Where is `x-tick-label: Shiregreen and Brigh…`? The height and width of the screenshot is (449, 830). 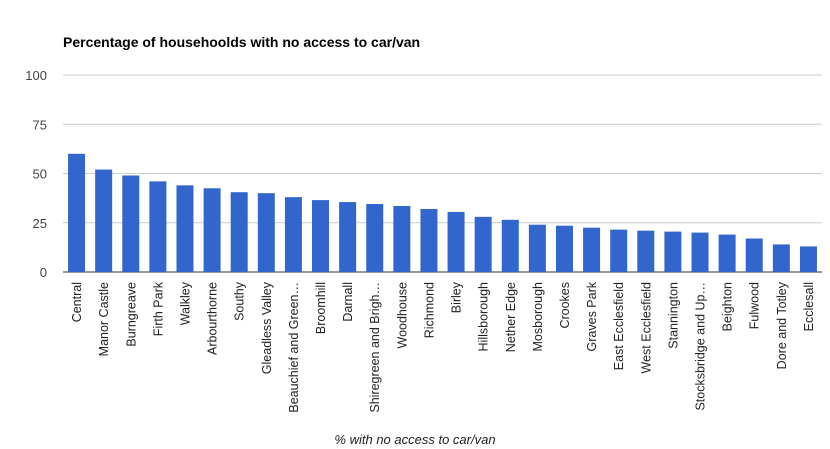
x-tick-label: Shiregreen and Brigh… is located at coordinates (375, 347).